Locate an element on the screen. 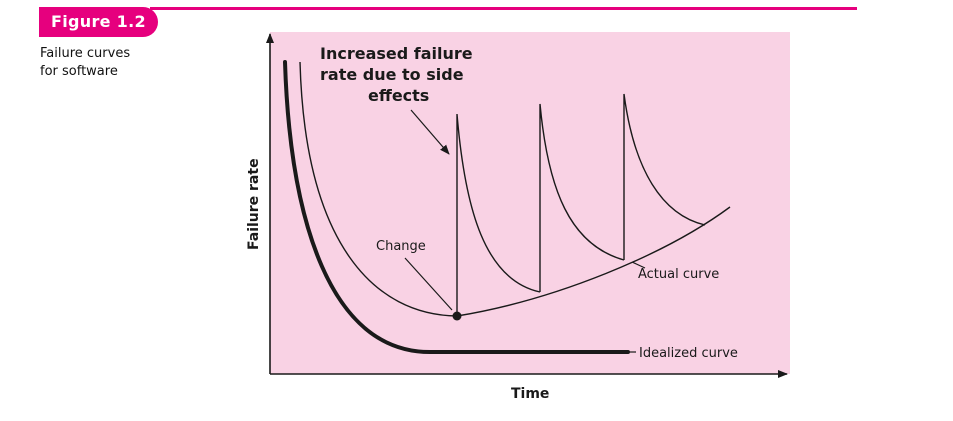  figure-caption-line-2: for software is located at coordinates (79, 71).